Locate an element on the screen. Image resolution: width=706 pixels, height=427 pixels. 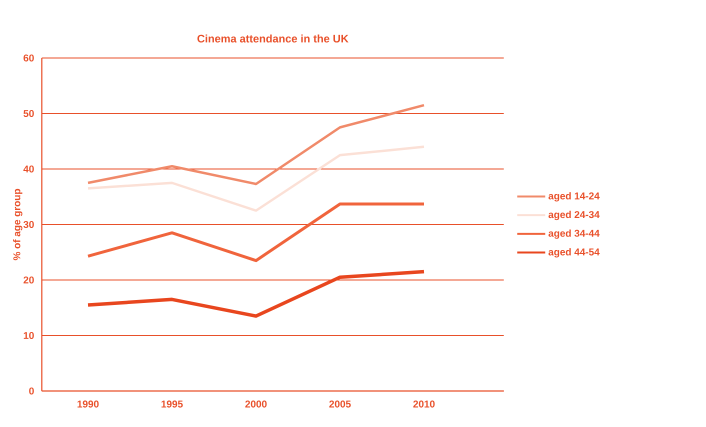
y-tick-label: 60 is located at coordinates (29, 58).